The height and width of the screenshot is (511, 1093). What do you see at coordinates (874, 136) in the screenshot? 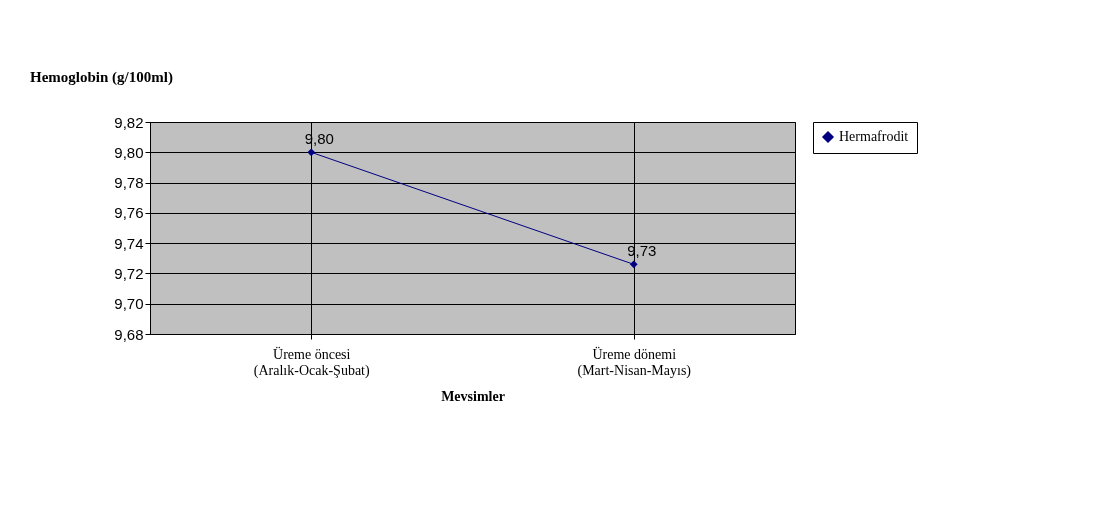
I see `legend-label: Hermafrodit` at bounding box center [874, 136].